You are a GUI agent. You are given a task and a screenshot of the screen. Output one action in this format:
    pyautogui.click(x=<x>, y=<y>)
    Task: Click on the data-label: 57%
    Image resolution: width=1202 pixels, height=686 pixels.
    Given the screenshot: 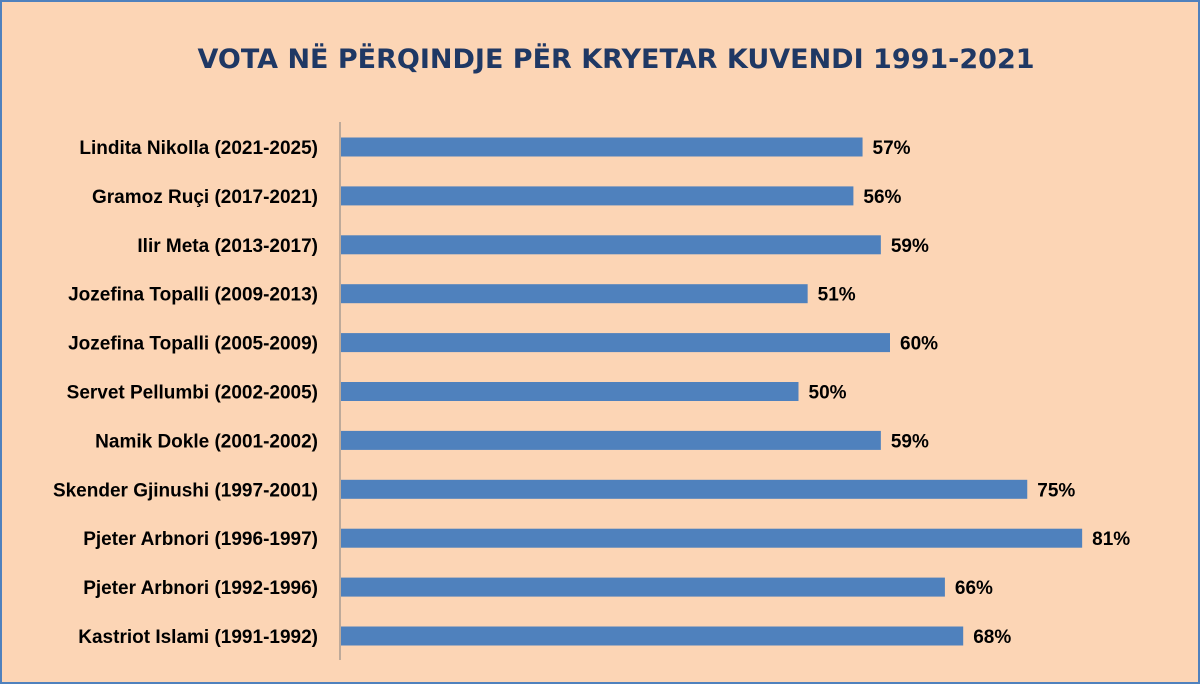 What is the action you would take?
    pyautogui.click(x=892, y=148)
    